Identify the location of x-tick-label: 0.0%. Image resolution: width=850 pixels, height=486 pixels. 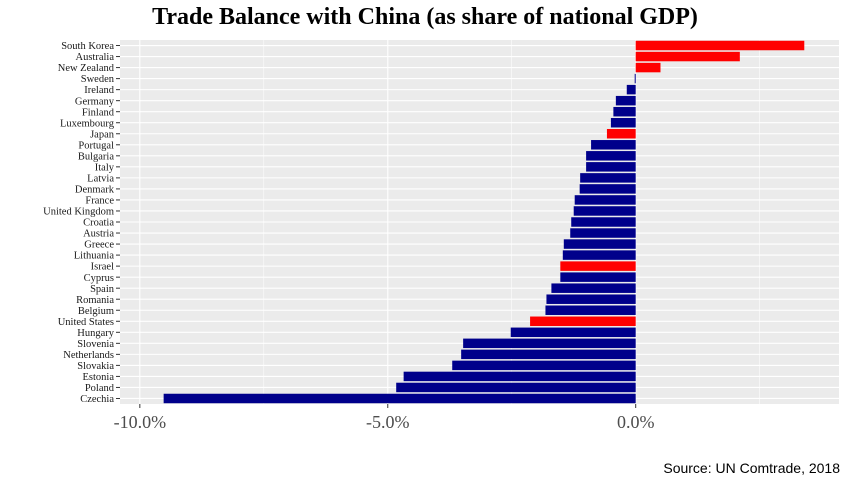
(636, 422).